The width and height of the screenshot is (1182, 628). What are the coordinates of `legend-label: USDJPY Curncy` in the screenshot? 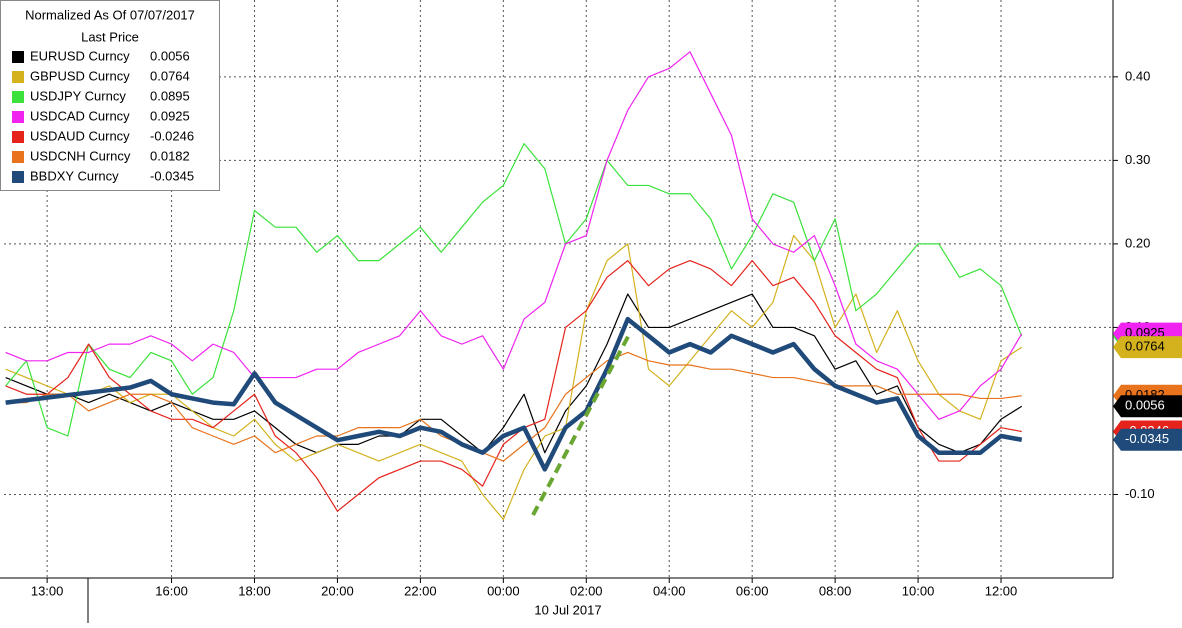 It's located at (78, 95).